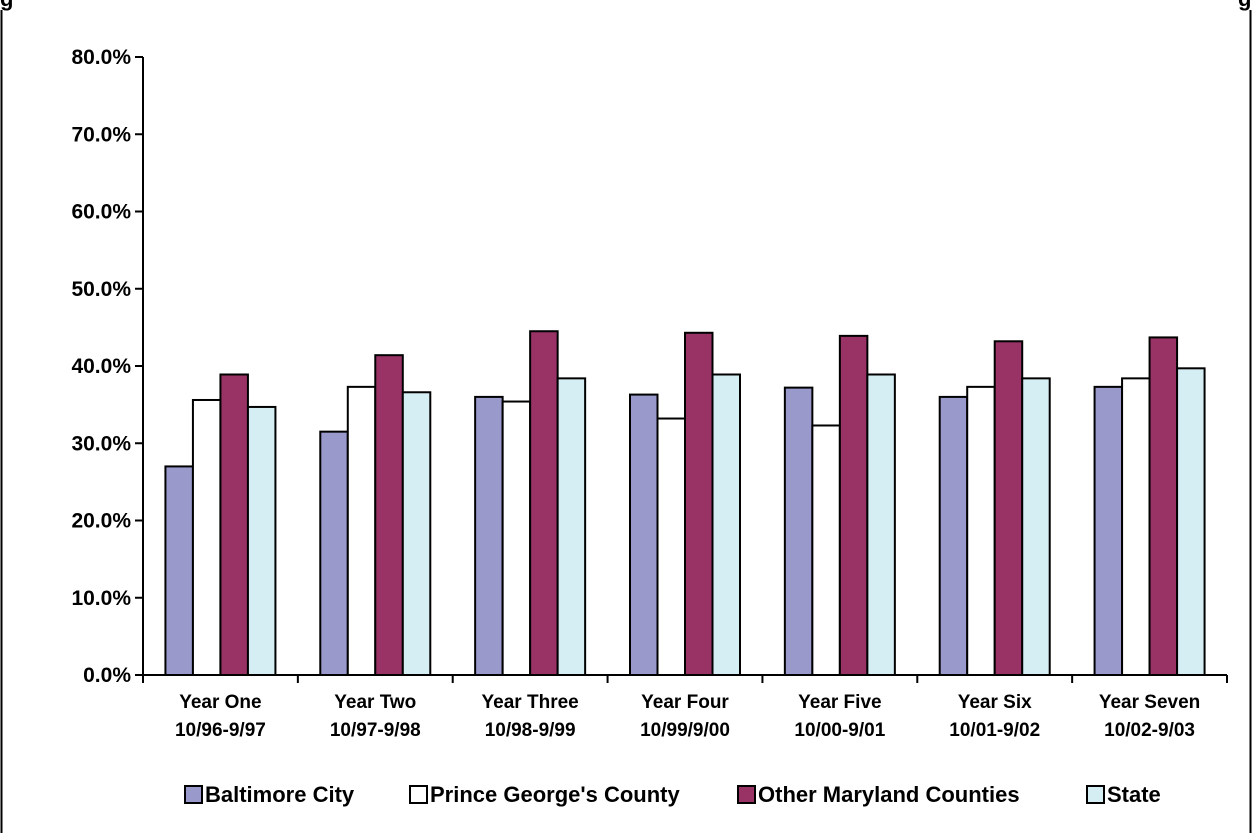 This screenshot has width=1253, height=833. Describe the element at coordinates (1244, 5) in the screenshot. I see `title-fragment-right: g` at that location.